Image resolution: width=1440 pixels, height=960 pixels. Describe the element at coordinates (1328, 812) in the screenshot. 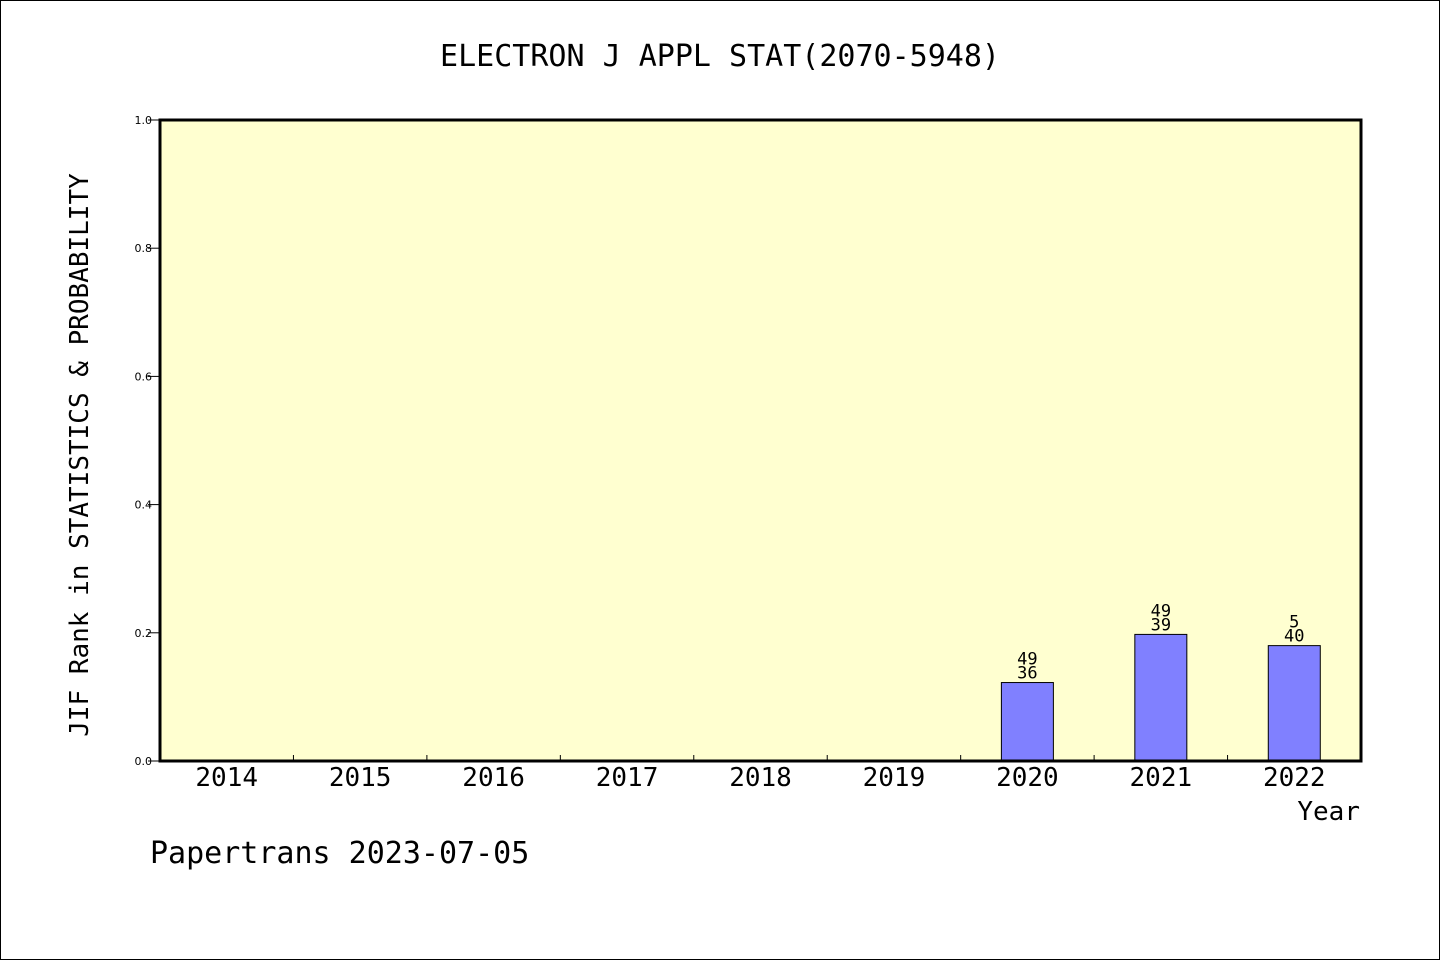

I see `x-axis-label: Year` at that location.